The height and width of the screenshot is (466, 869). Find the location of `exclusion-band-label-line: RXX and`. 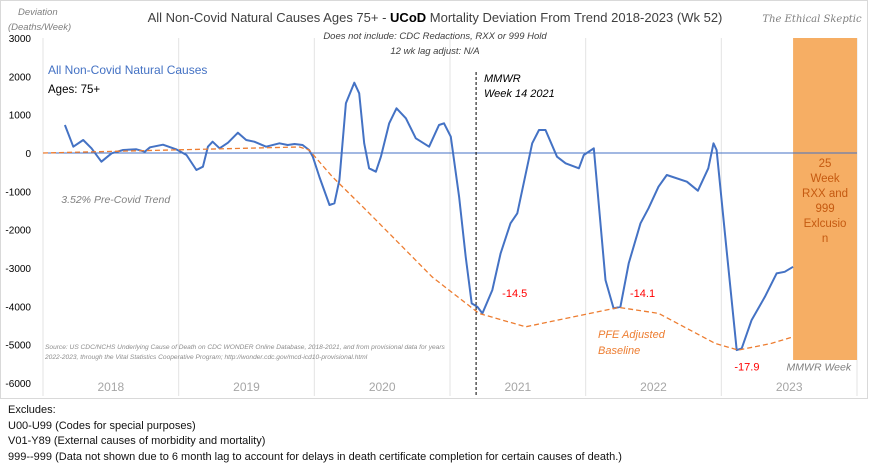

exclusion-band-label-line: RXX and is located at coordinates (825, 194).